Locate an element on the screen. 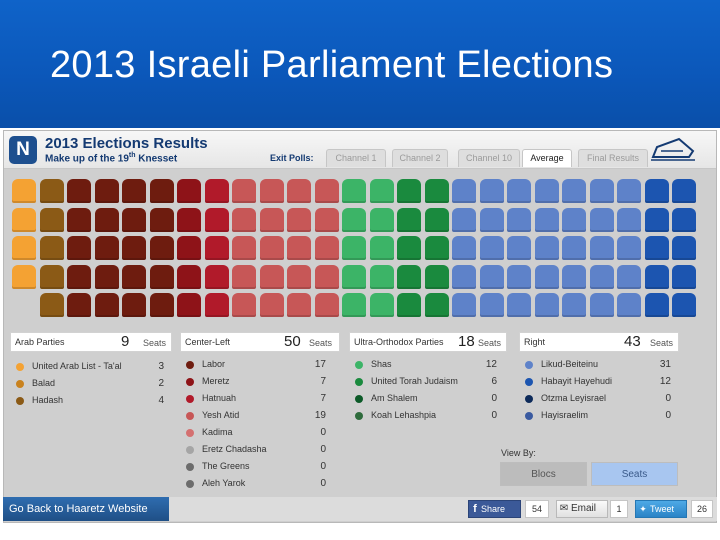 This screenshot has height=540, width=720. party-row: Meretz 7 is located at coordinates (260, 382).